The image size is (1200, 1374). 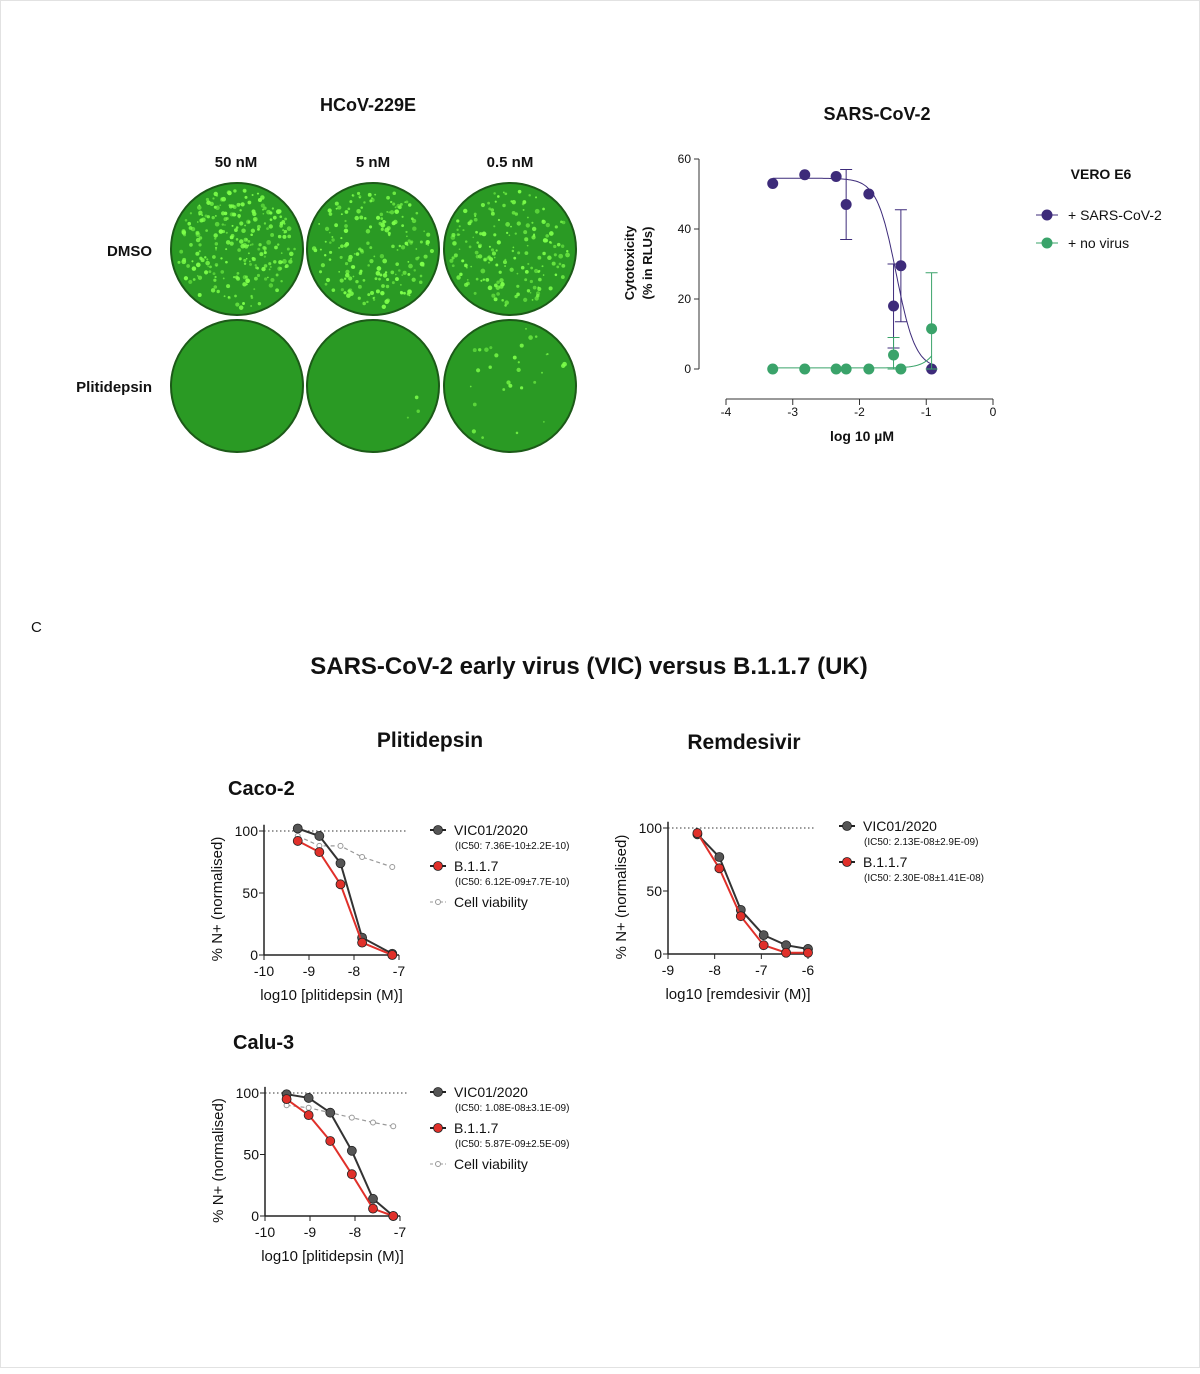 I want to click on x-tick-label: -6, so click(x=808, y=970).